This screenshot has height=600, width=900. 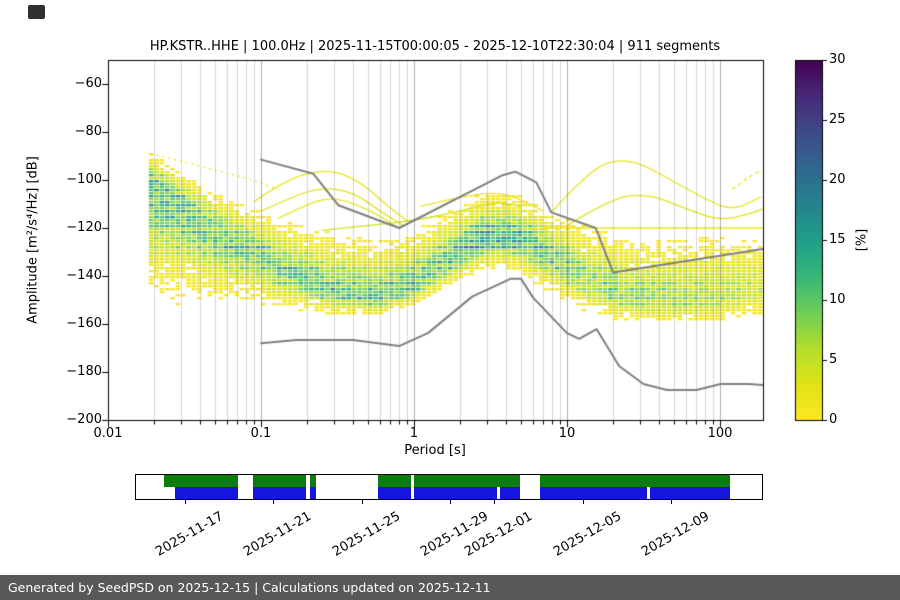 I want to click on y-tick-label: −140, so click(x=84, y=275).